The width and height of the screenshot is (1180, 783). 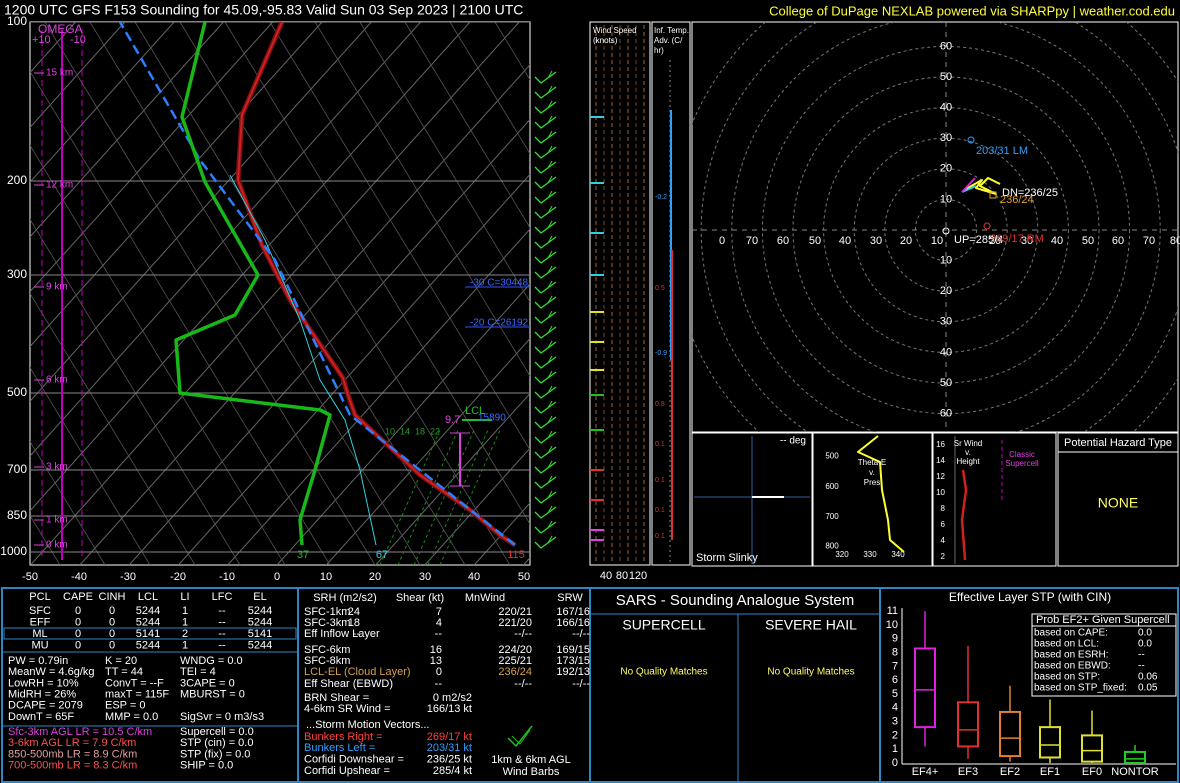 I want to click on temp-adv-frame, so click(x=671, y=293).